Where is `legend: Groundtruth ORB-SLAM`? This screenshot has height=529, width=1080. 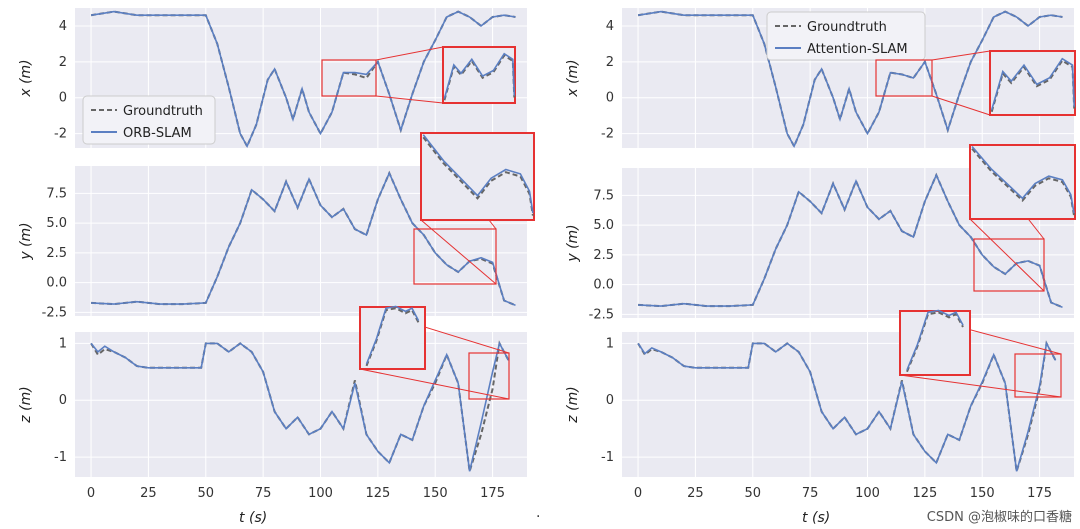
legend: Groundtruth ORB-SLAM is located at coordinates (149, 120).